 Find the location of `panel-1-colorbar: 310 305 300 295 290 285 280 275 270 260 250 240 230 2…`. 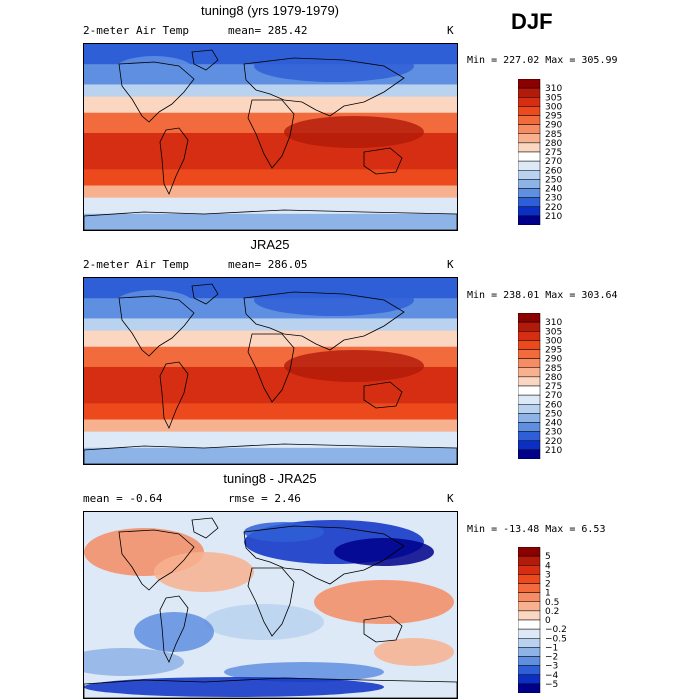

panel-1-colorbar: 310 305 300 295 290 285 280 275 270 260 250 240 230 2… is located at coordinates (557, 152).